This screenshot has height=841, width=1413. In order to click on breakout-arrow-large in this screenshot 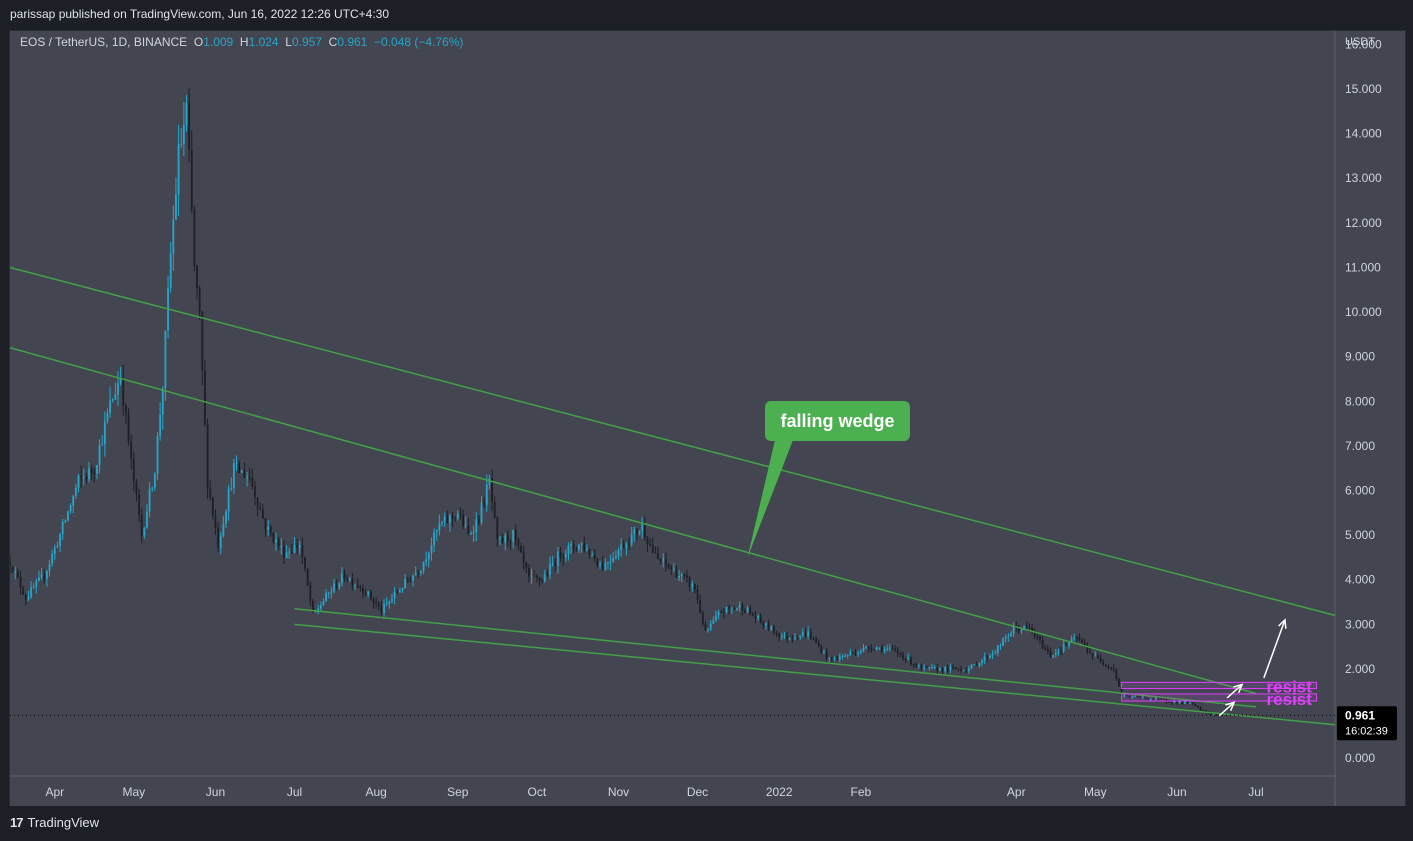, I will do `click(1274, 649)`.